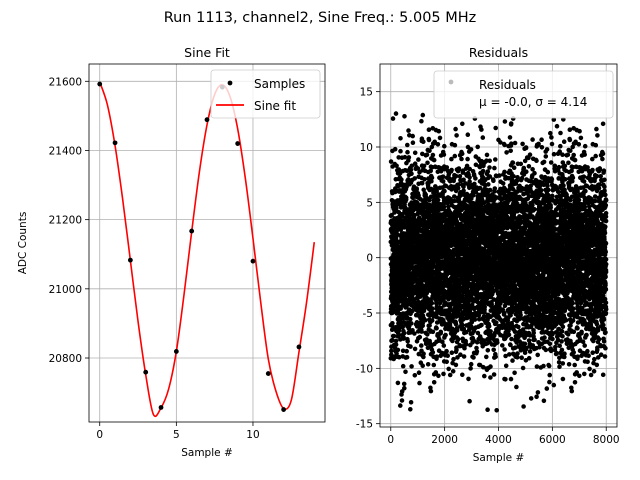  I want to click on legend-residuals-label: Residuals, so click(507, 85).